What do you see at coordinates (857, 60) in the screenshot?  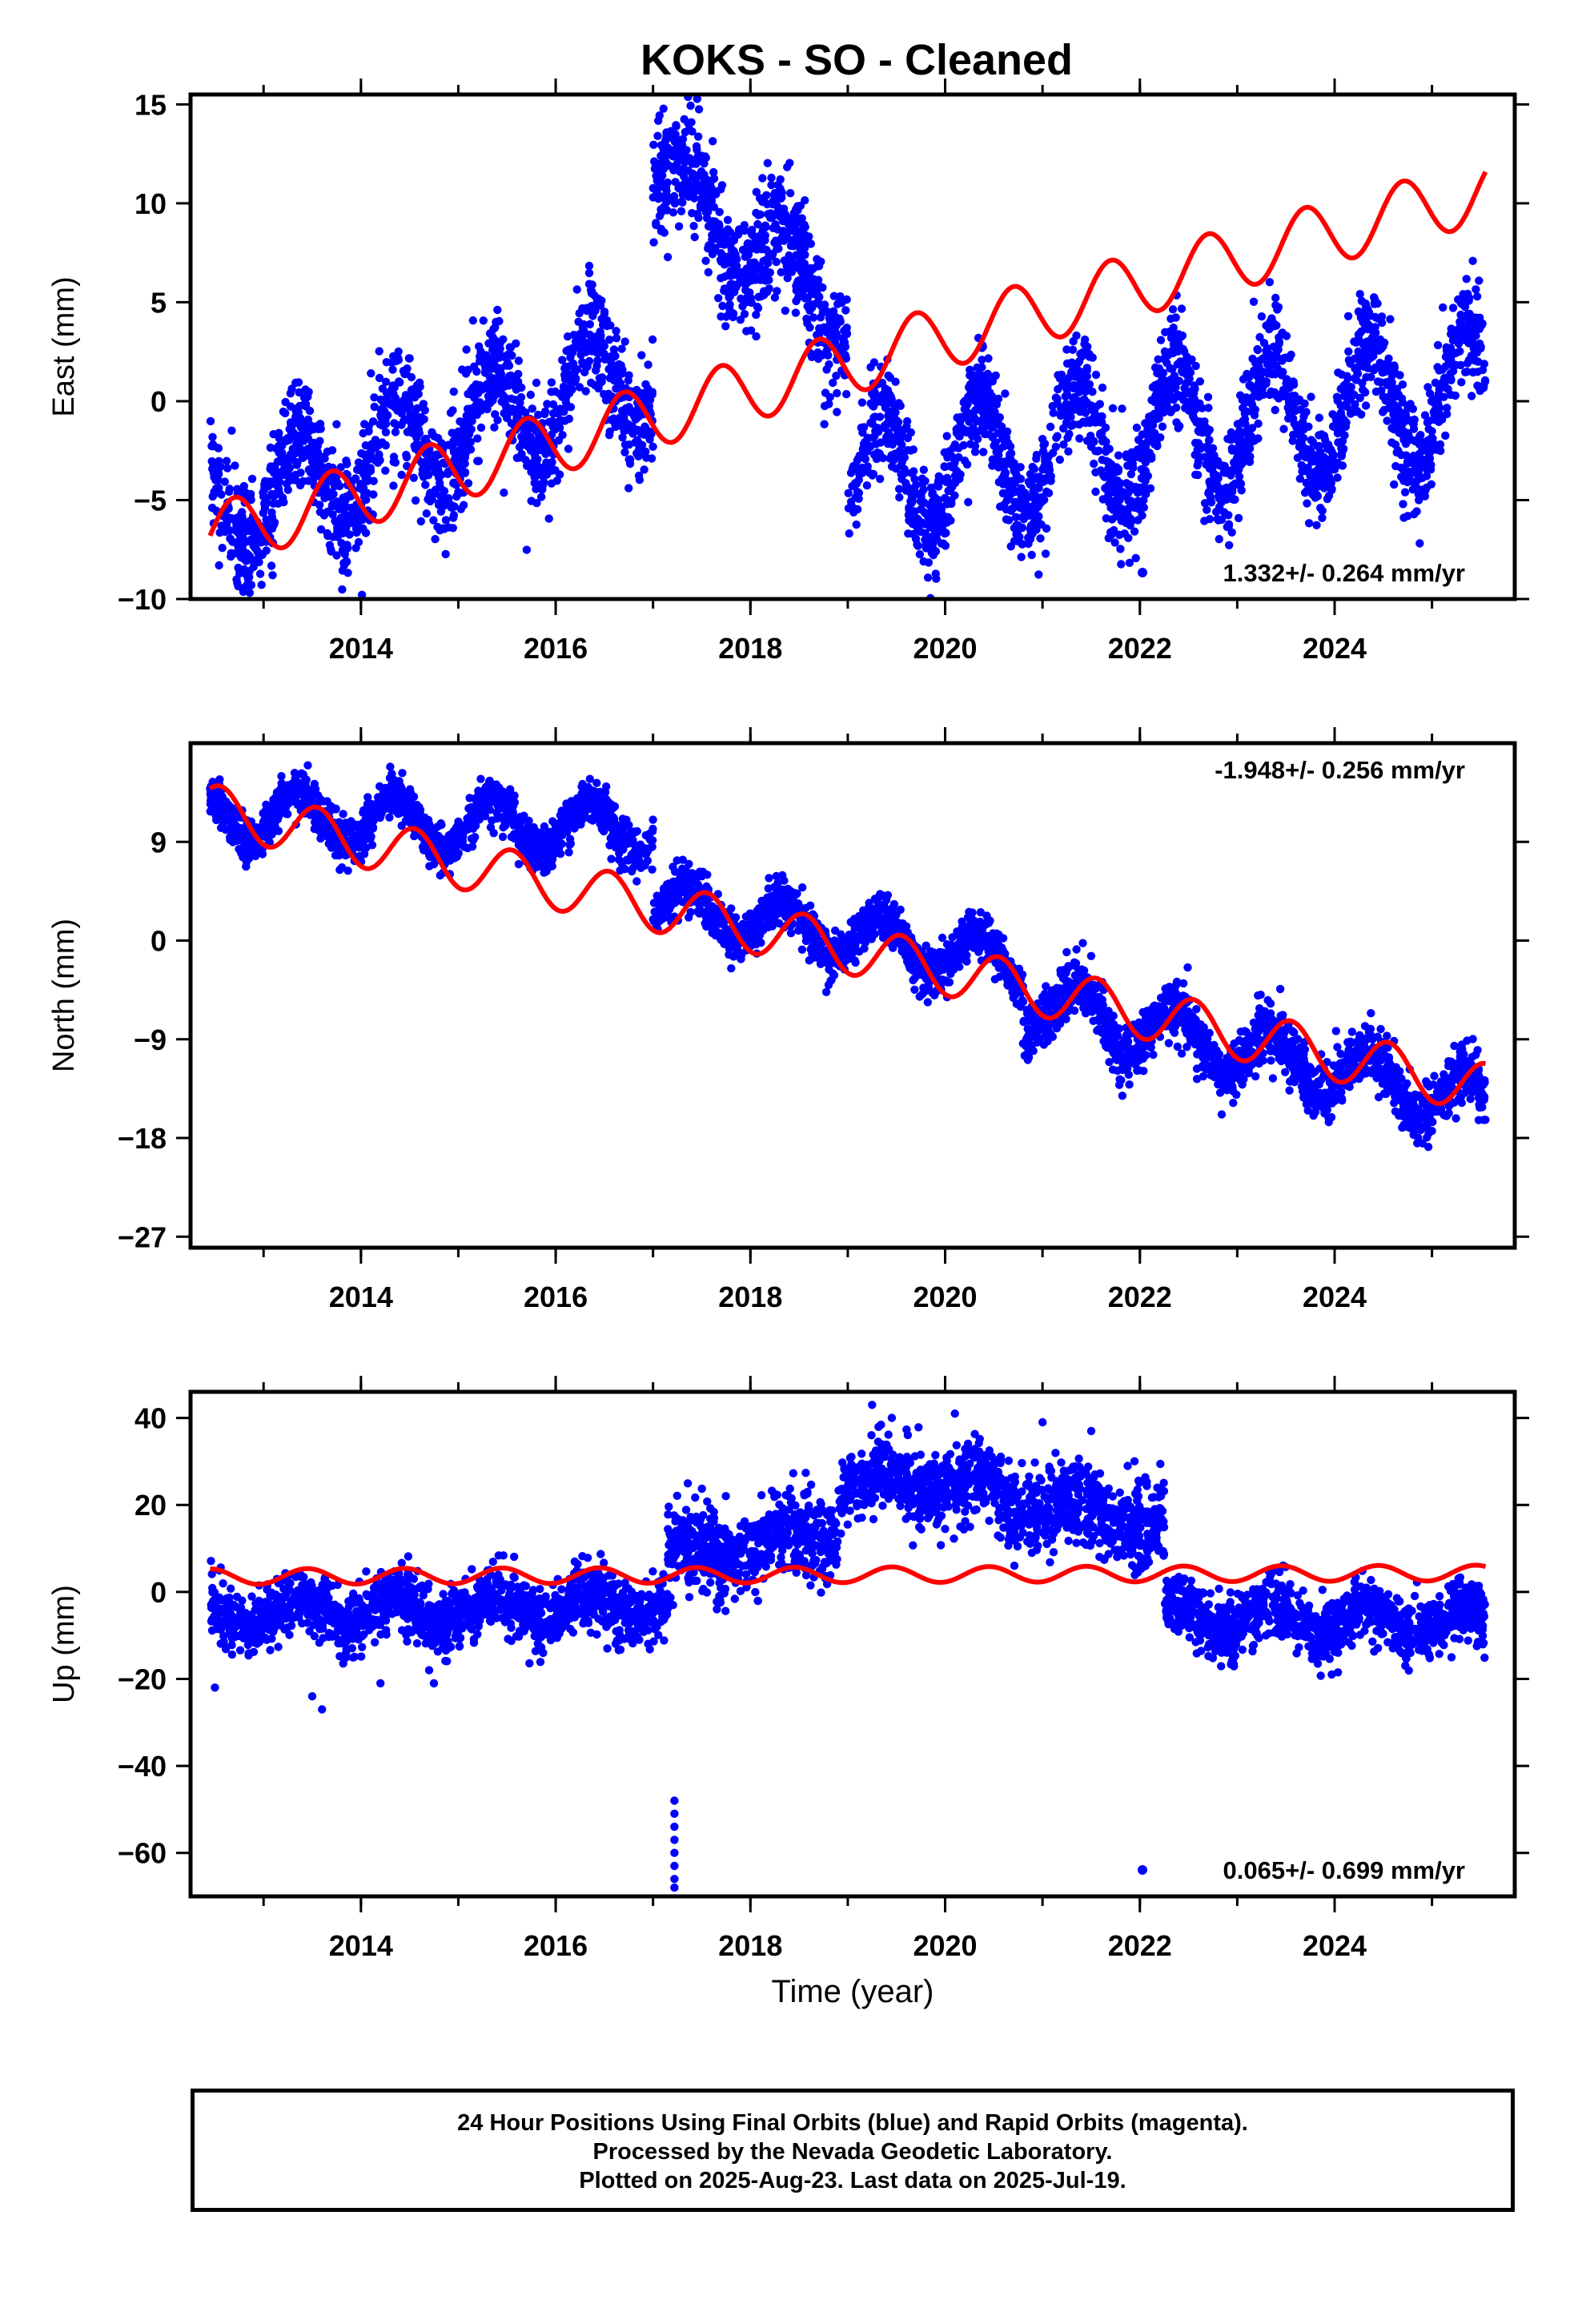 I see `chart-title: KOKS - SO - Cleaned` at bounding box center [857, 60].